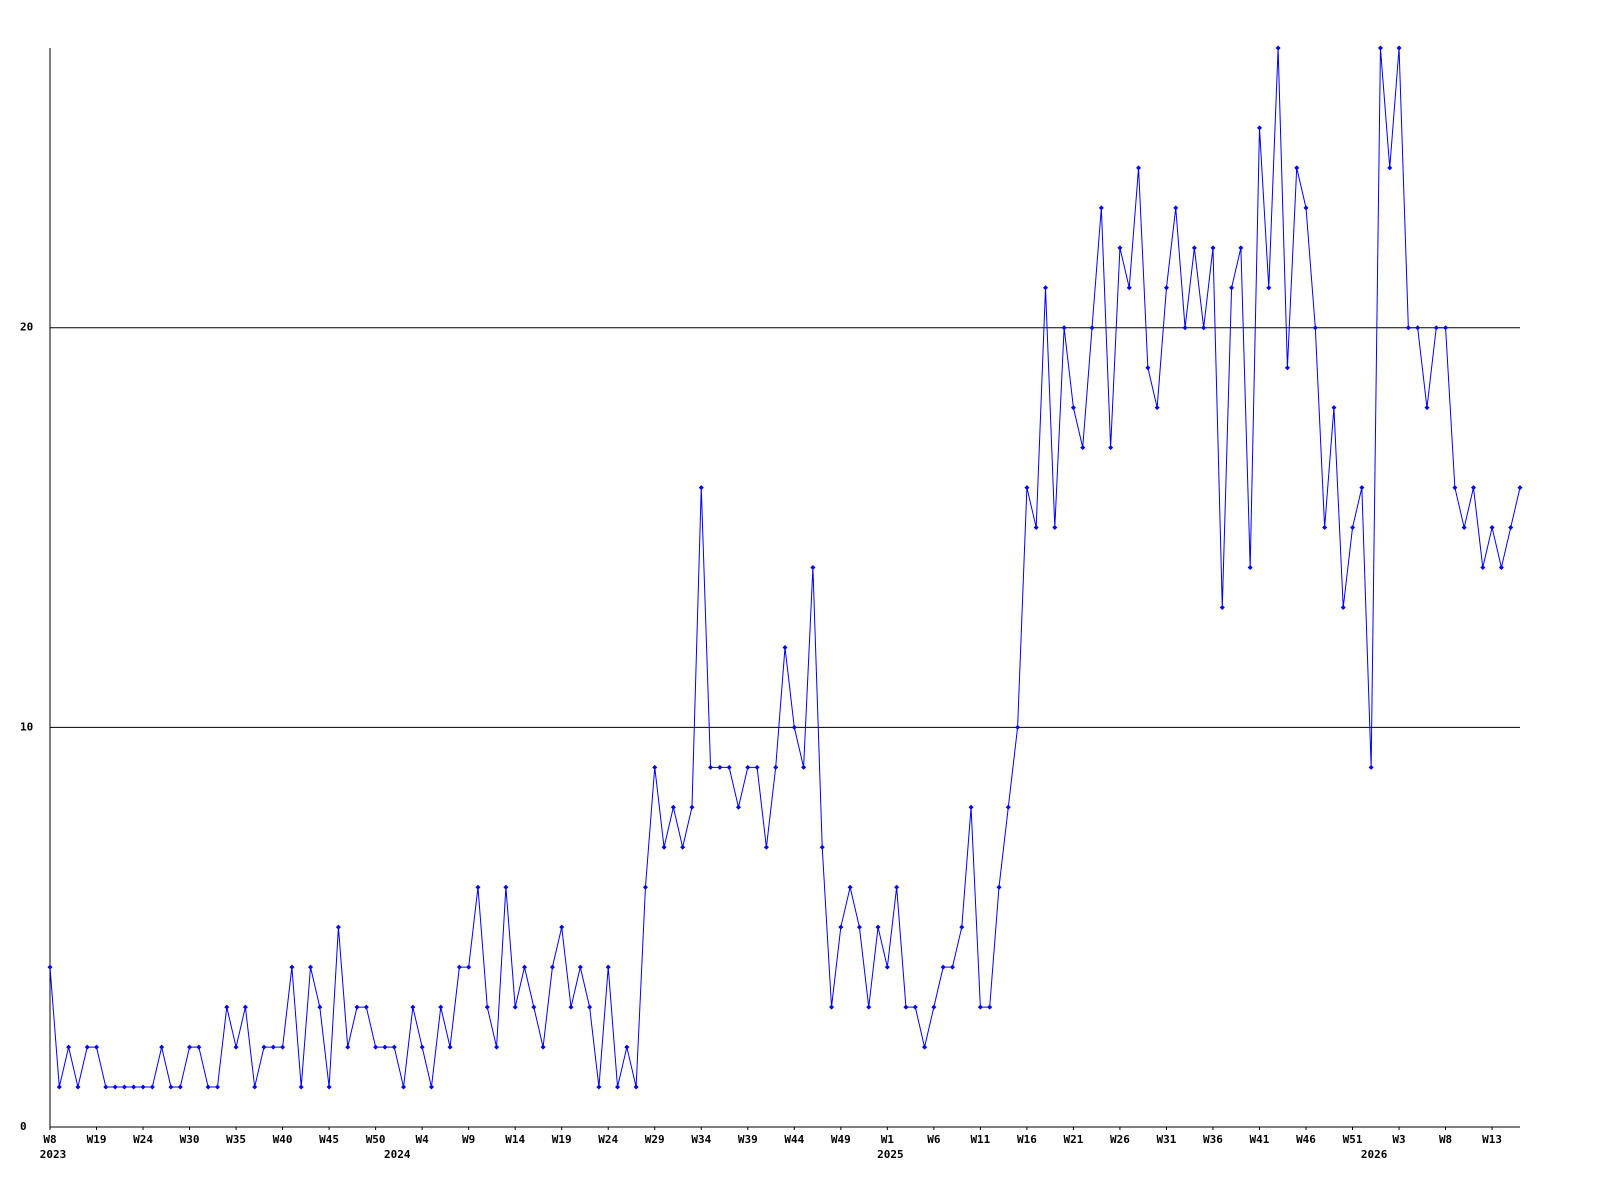 The height and width of the screenshot is (1200, 1600). I want to click on x-tick-label: W29, so click(655, 1139).